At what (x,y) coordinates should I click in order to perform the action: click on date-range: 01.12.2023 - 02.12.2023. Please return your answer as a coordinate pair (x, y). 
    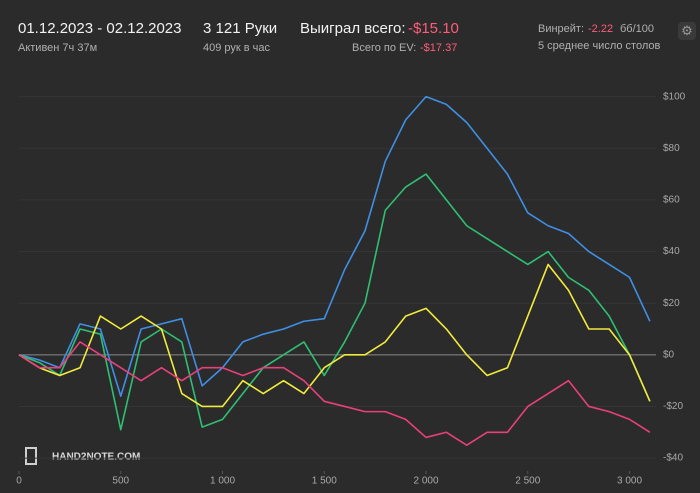
    Looking at the image, I should click on (100, 28).